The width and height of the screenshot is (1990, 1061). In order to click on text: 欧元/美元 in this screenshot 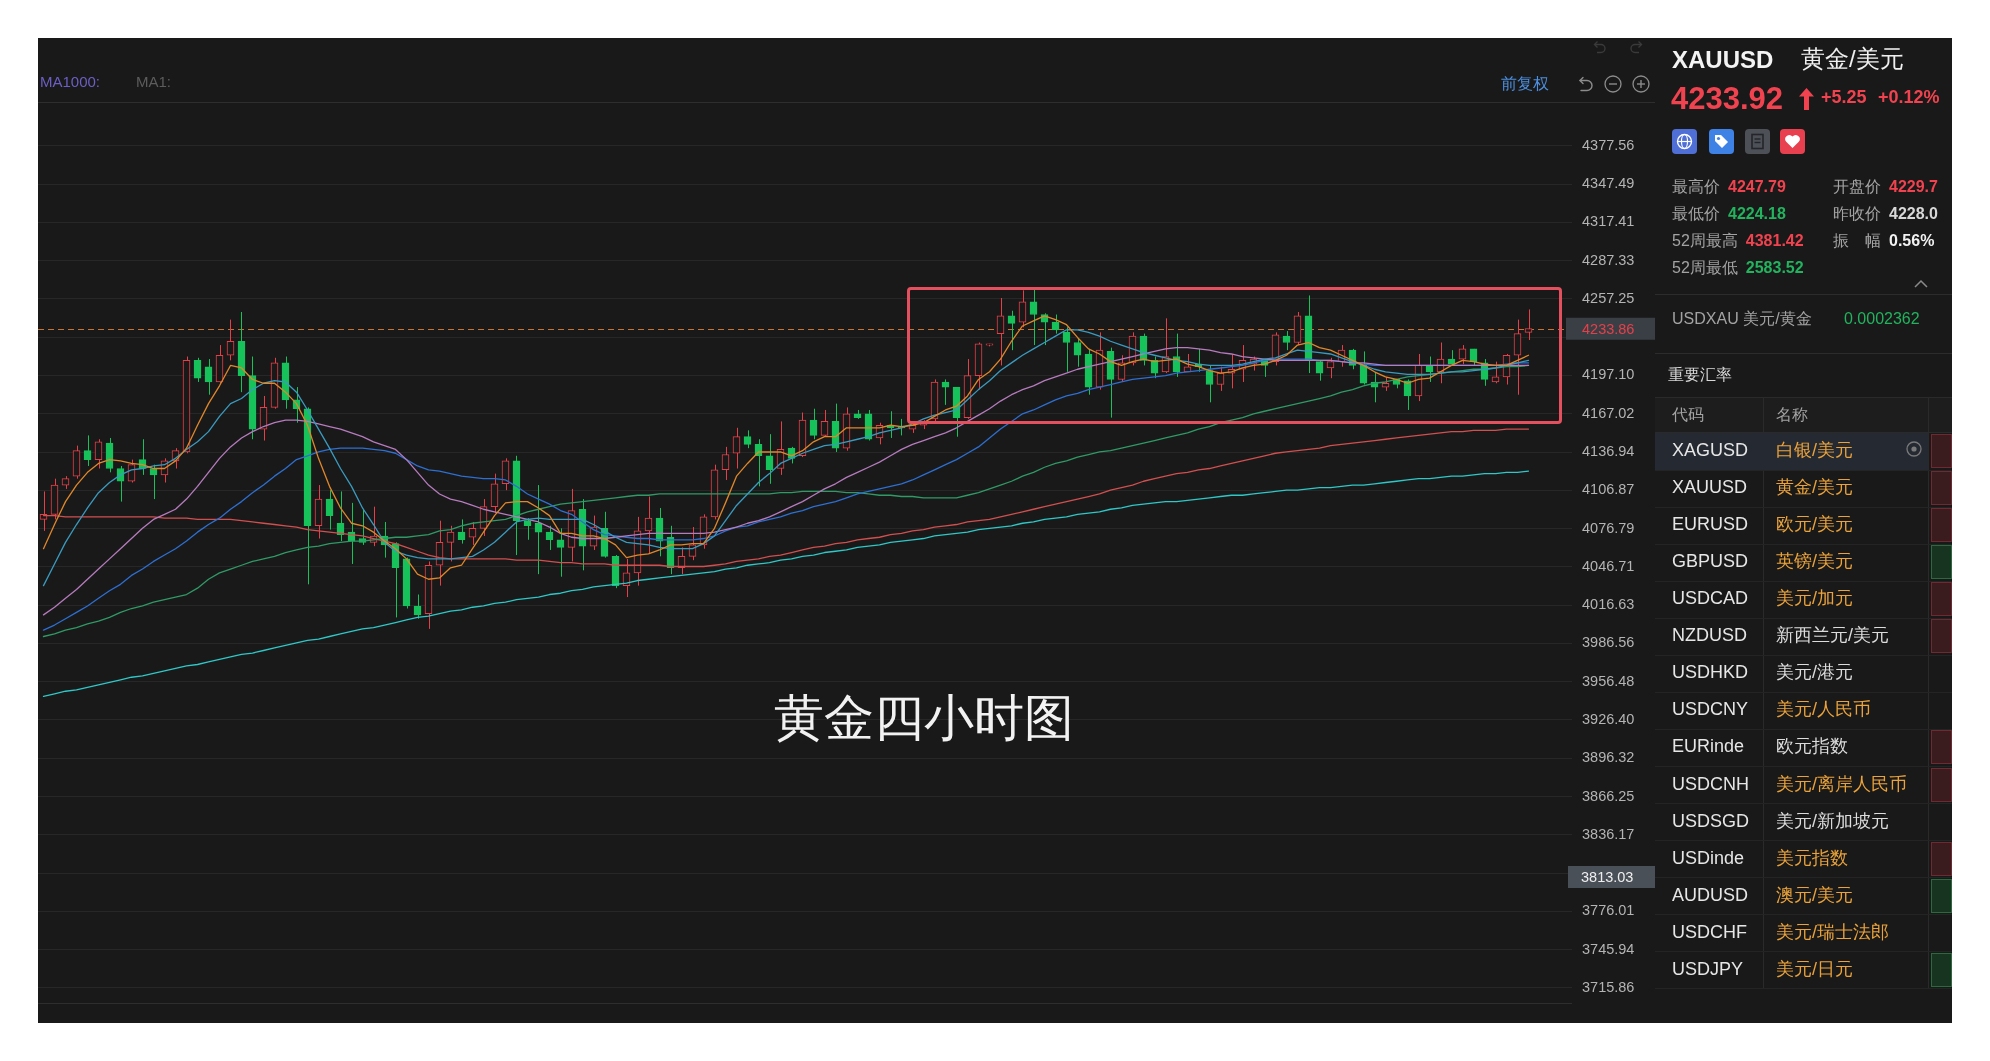, I will do `click(1815, 525)`.